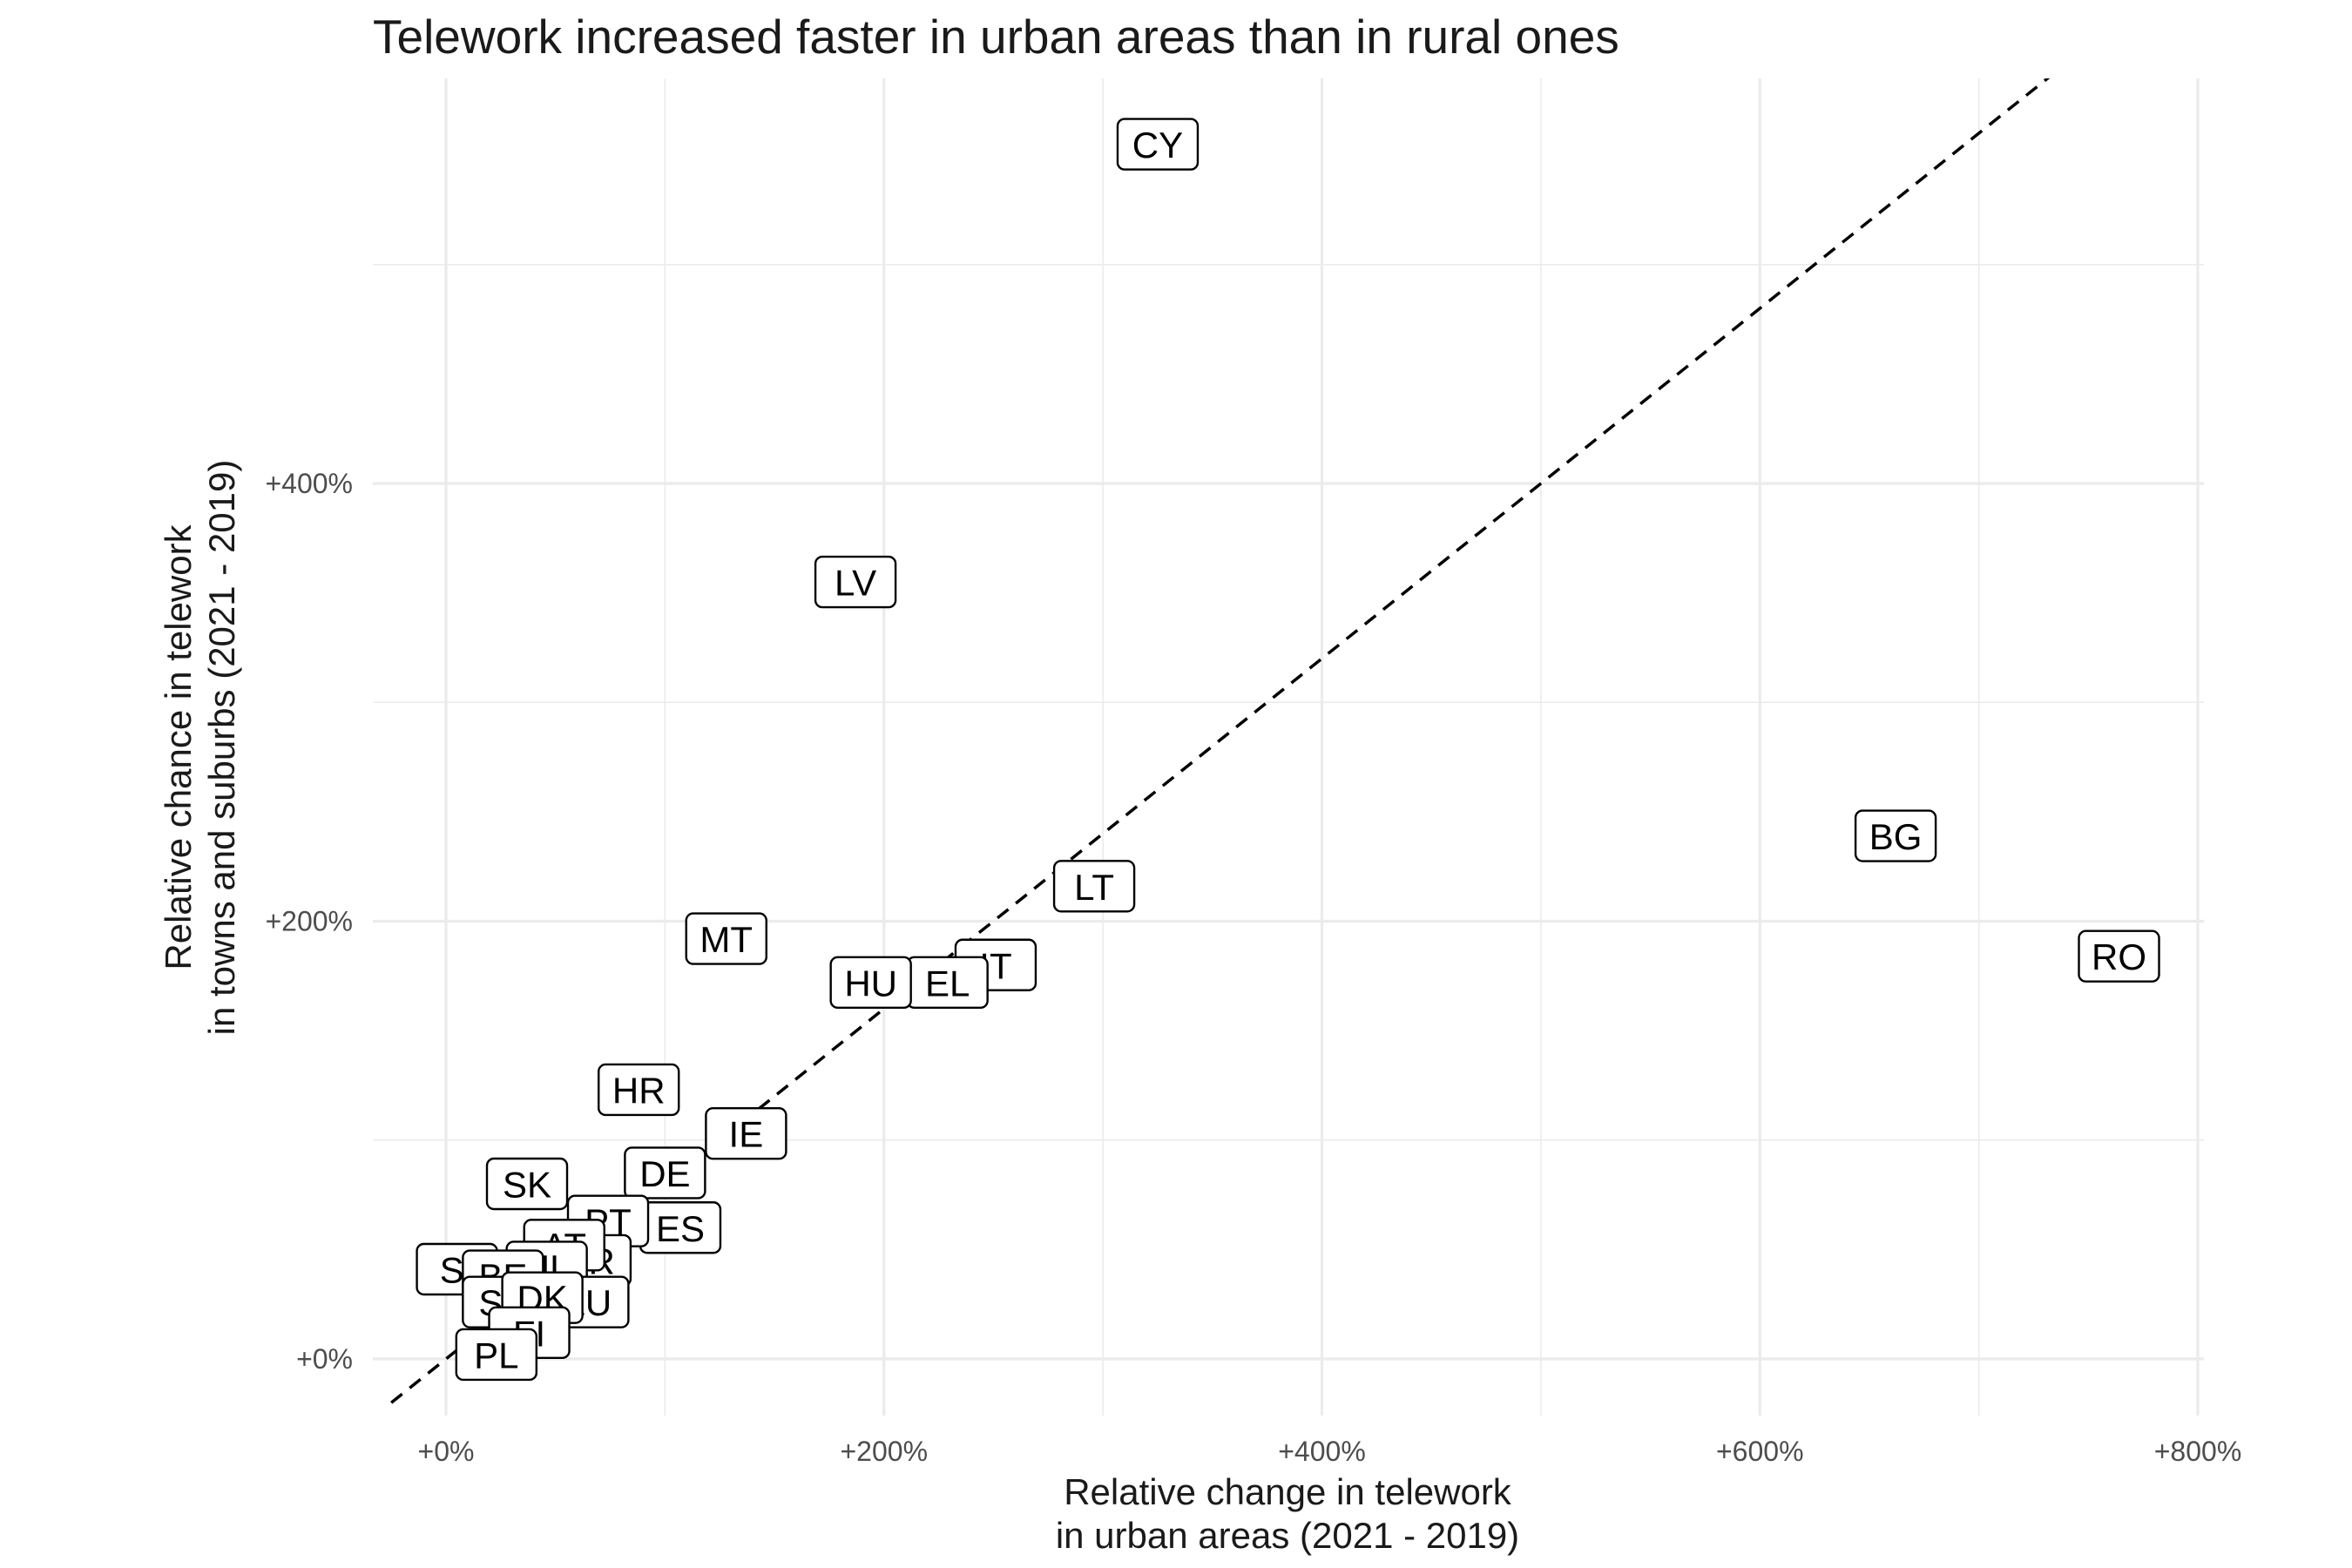 Image resolution: width=2352 pixels, height=1568 pixels. I want to click on y-tick-label: +0%, so click(324, 1359).